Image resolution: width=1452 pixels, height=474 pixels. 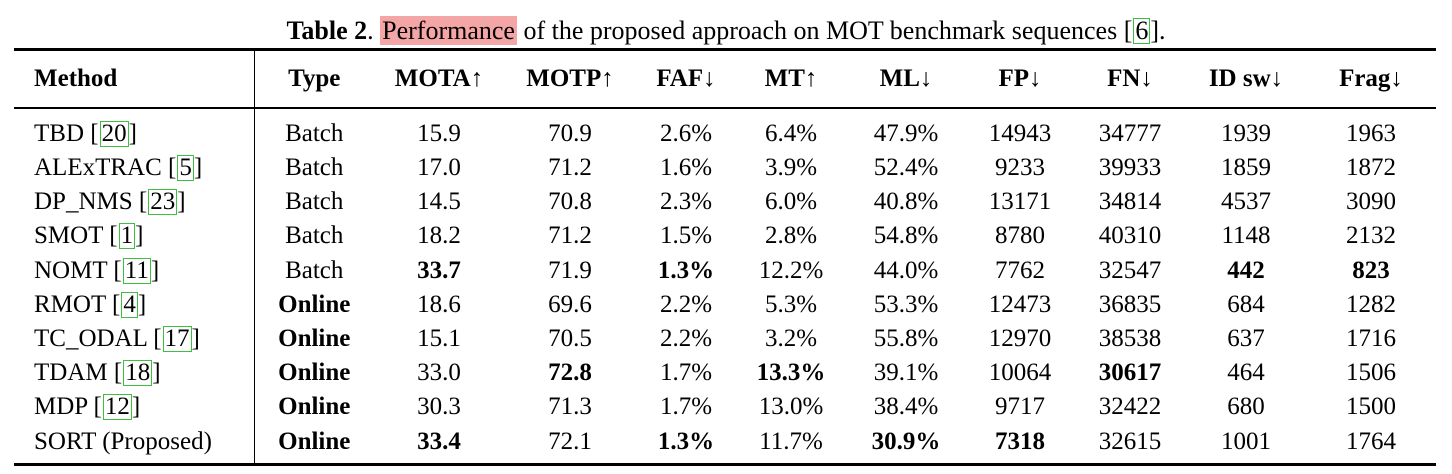 I want to click on col-fp: FP↓, so click(x=1020, y=78).